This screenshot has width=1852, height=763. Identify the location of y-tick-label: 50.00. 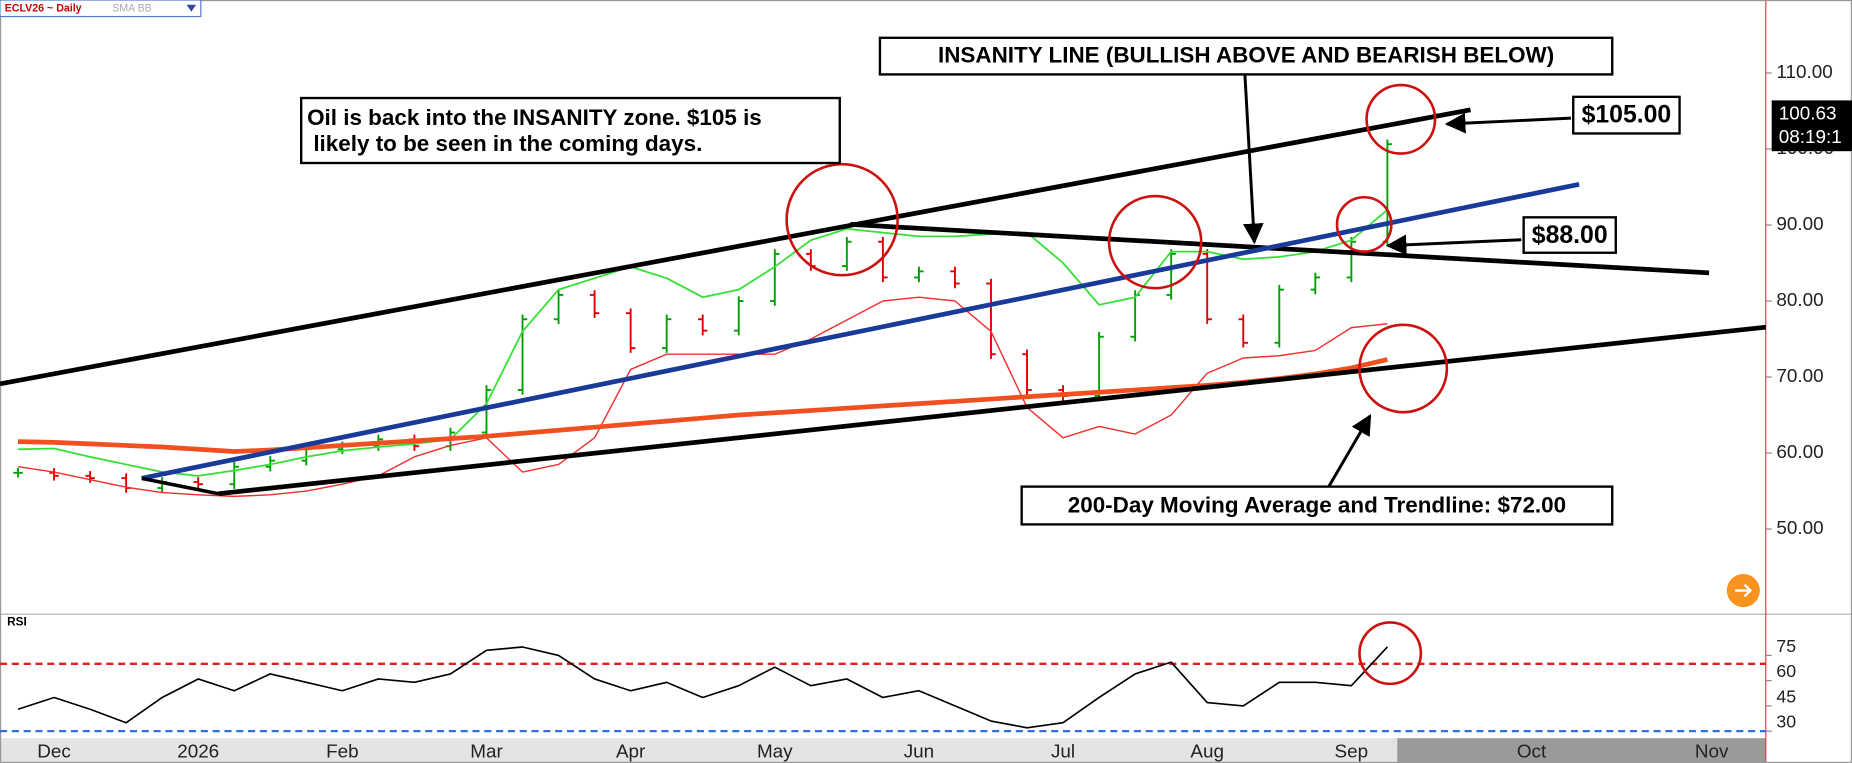
(1799, 528).